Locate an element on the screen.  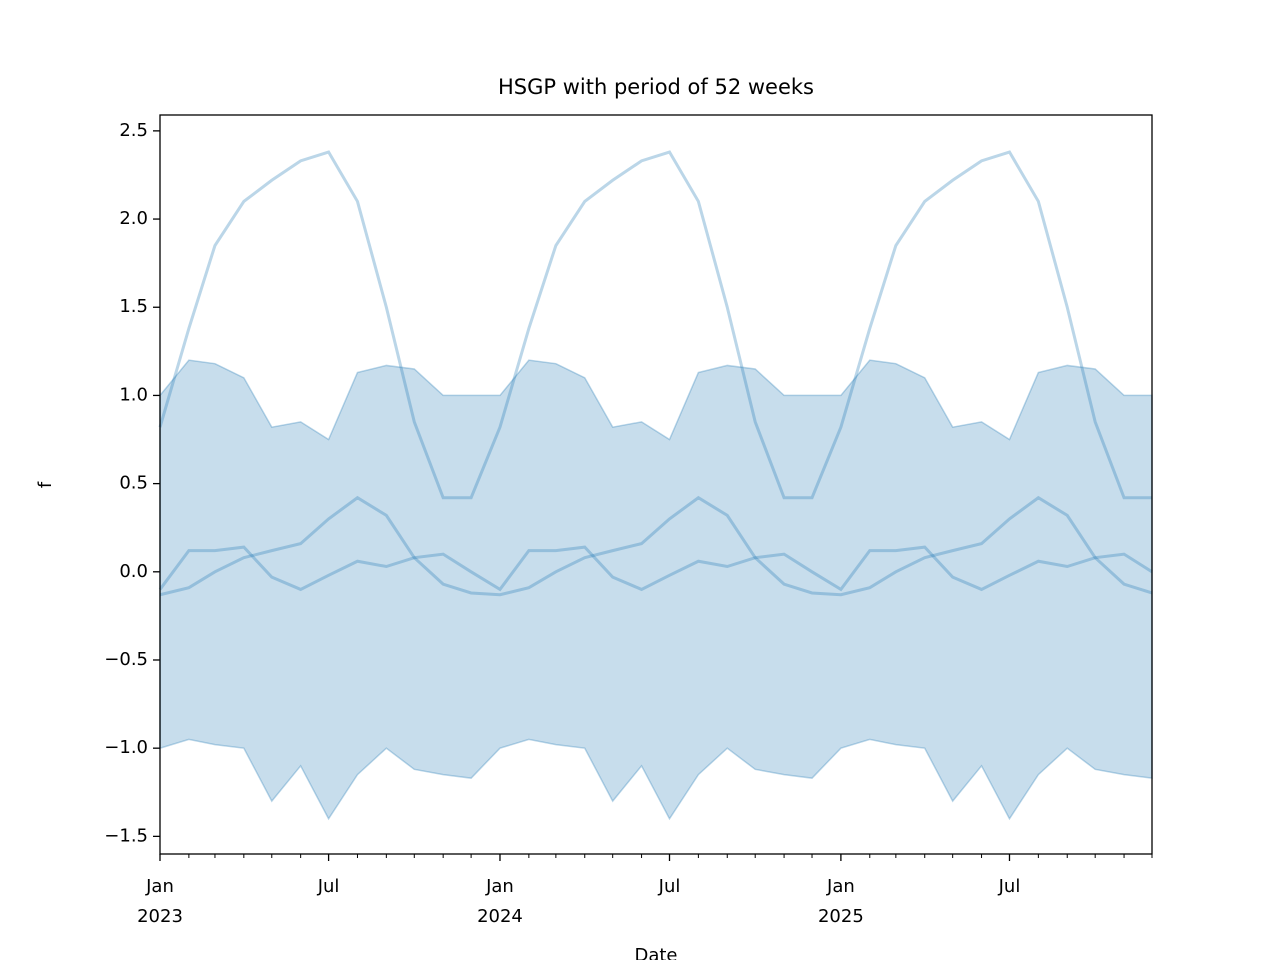
chart-title: HSGP with period of 52 weeks is located at coordinates (656, 87).